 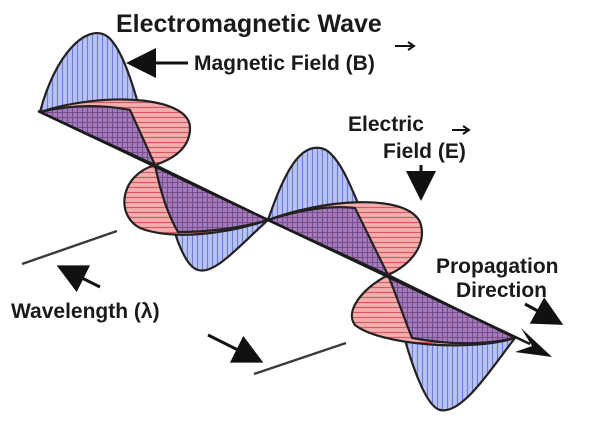 I want to click on wavelength-label: Wavelength (λ), so click(x=85, y=311).